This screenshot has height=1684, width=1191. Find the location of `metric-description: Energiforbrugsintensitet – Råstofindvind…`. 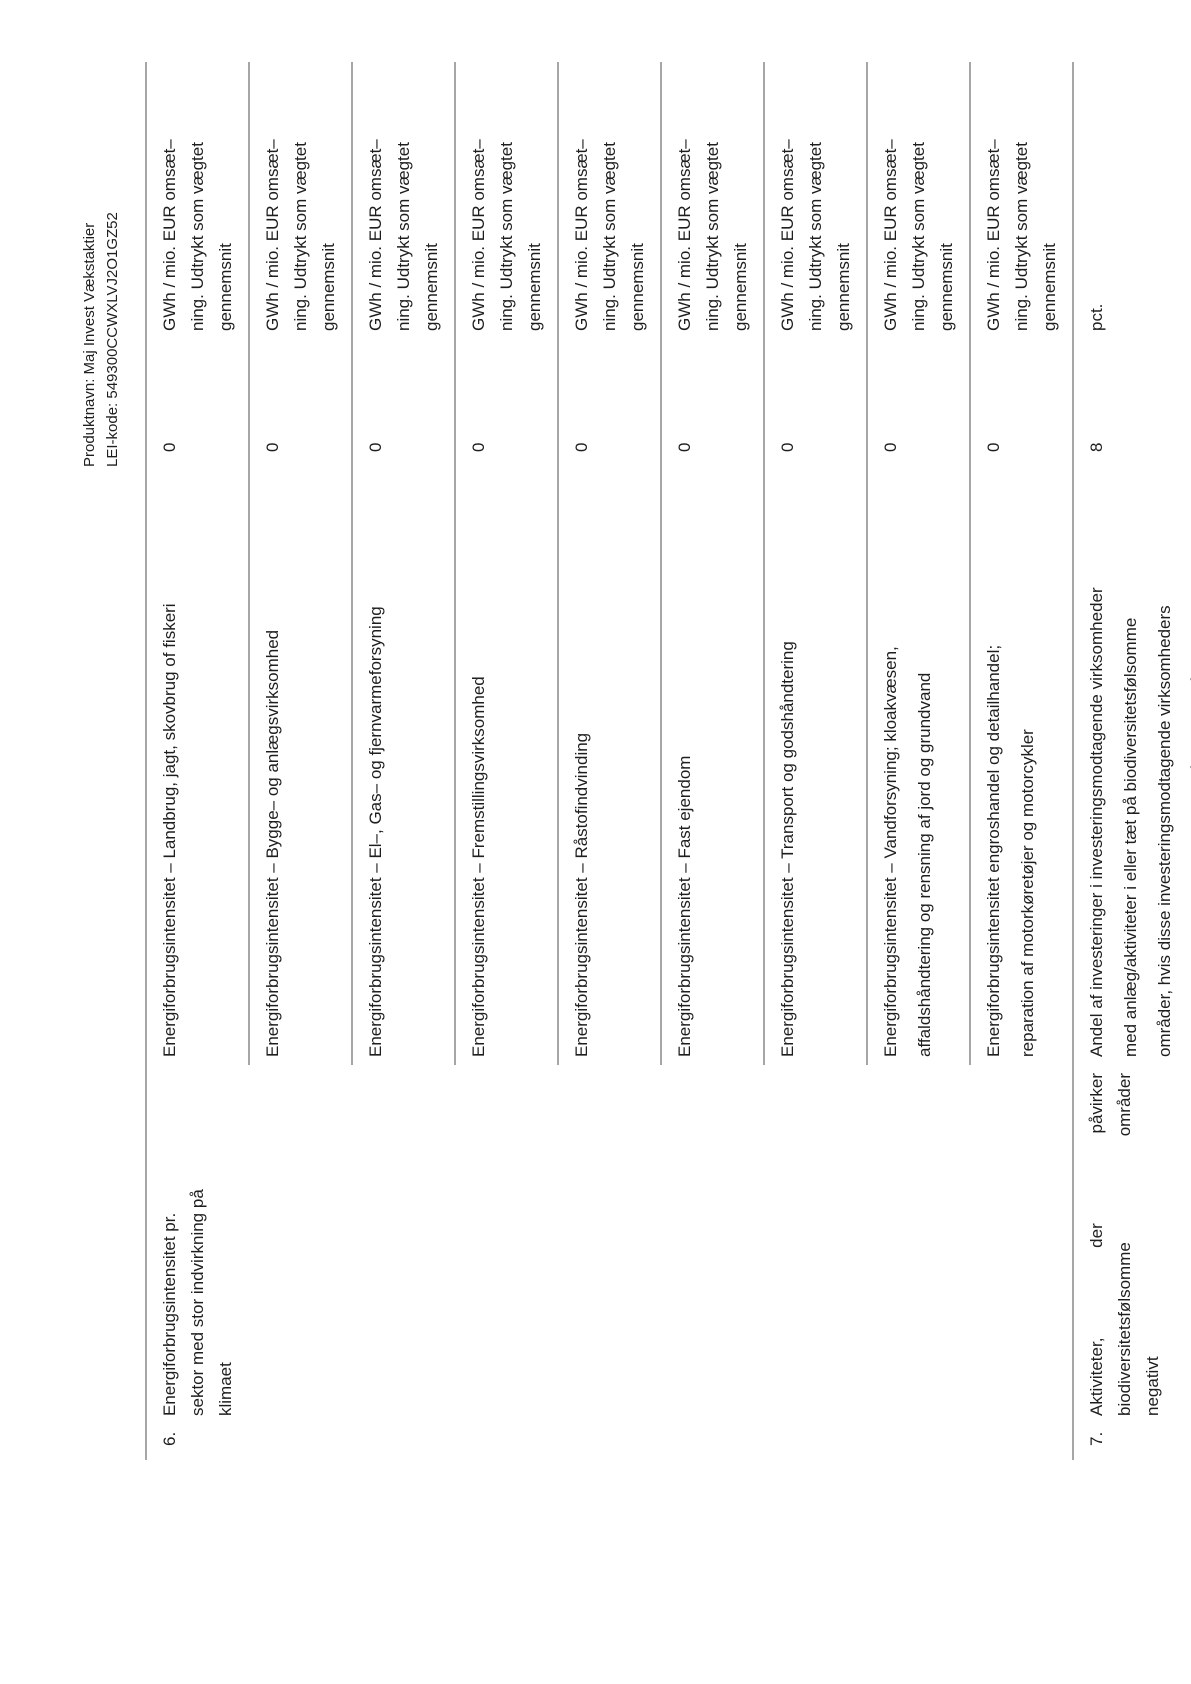

metric-description: Energiforbrugsintensitet – Råstofindvind… is located at coordinates (609, 762).